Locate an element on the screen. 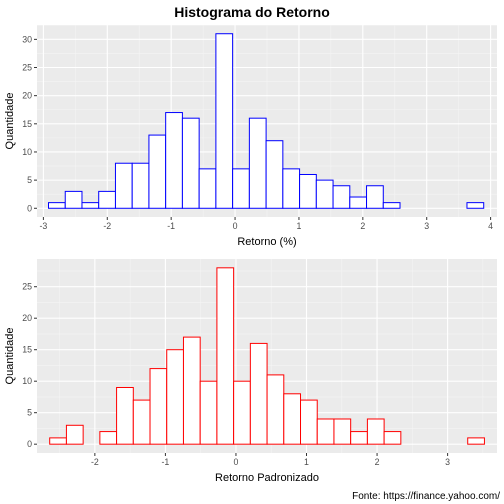 This screenshot has width=504, height=504. x-tick-label: 4 is located at coordinates (490, 226).